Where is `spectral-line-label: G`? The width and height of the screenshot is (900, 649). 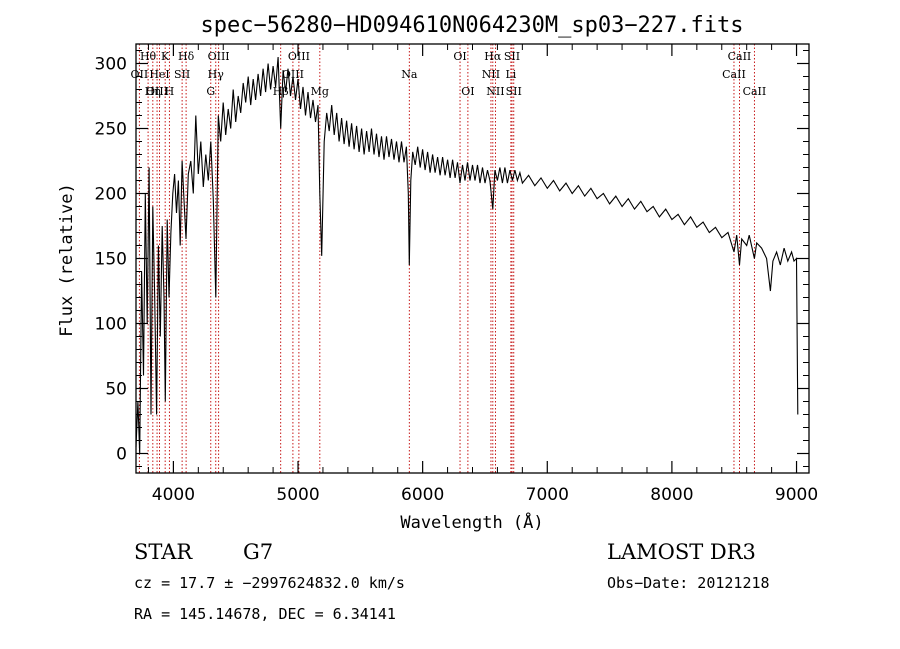
spectral-line-label: G is located at coordinates (210, 91).